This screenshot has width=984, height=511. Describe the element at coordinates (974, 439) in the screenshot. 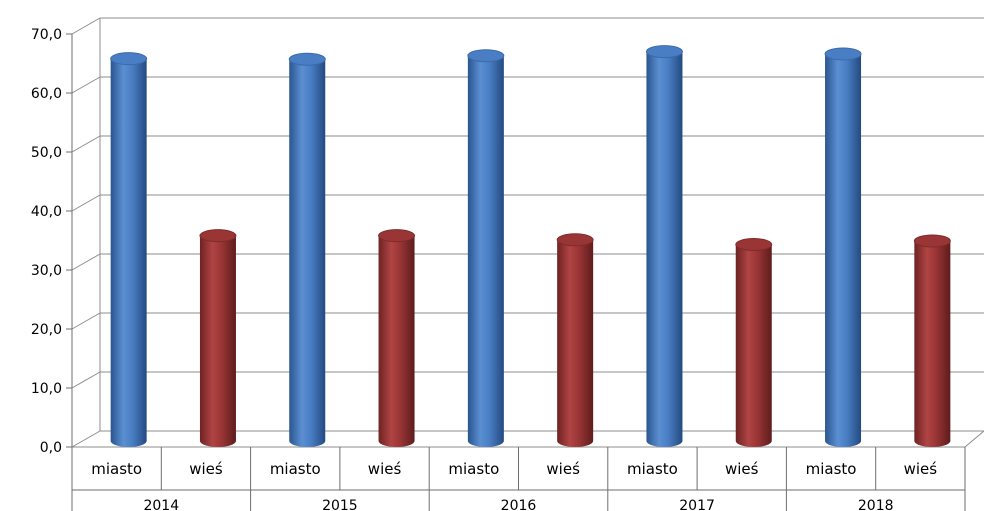

I see `floor-edge-right` at that location.